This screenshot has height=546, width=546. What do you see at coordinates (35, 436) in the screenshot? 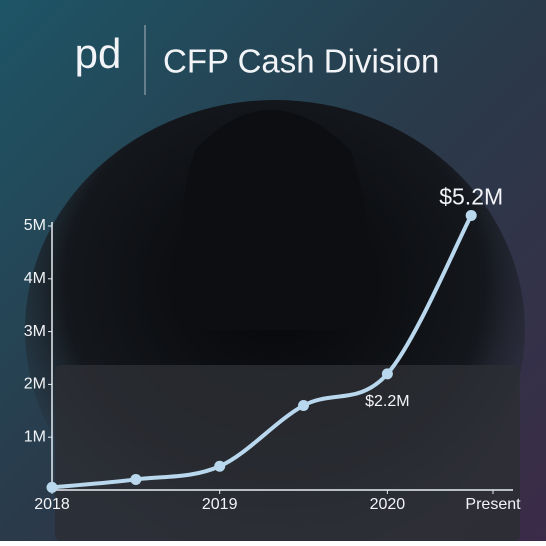
I see `y-tick-label: 1M` at bounding box center [35, 436].